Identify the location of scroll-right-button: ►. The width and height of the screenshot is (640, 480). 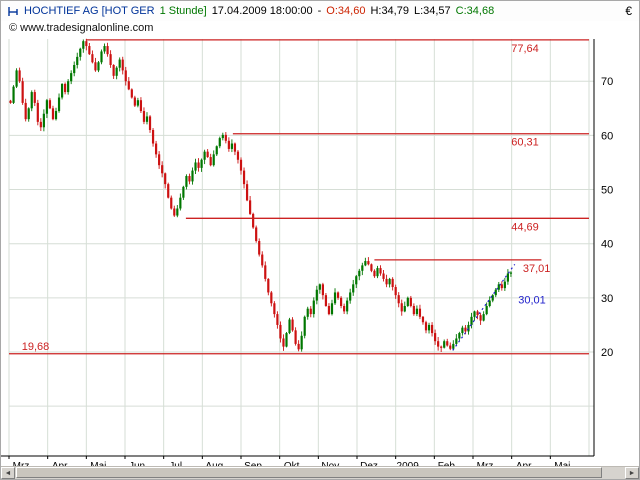
(632, 473).